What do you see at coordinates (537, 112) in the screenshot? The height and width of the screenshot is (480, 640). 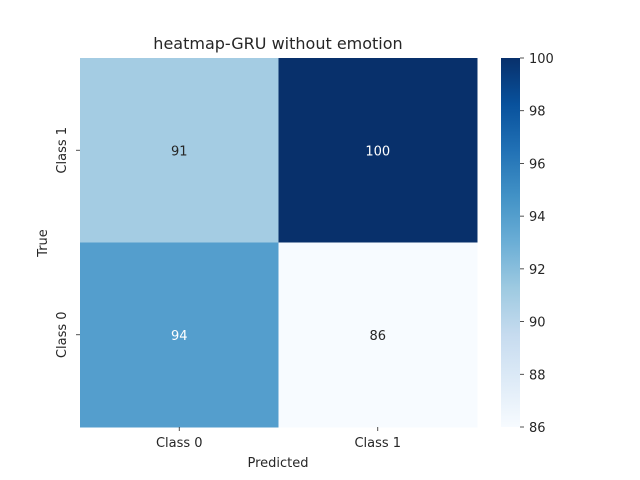 I see `colorbar-tick-label: 98` at bounding box center [537, 112].